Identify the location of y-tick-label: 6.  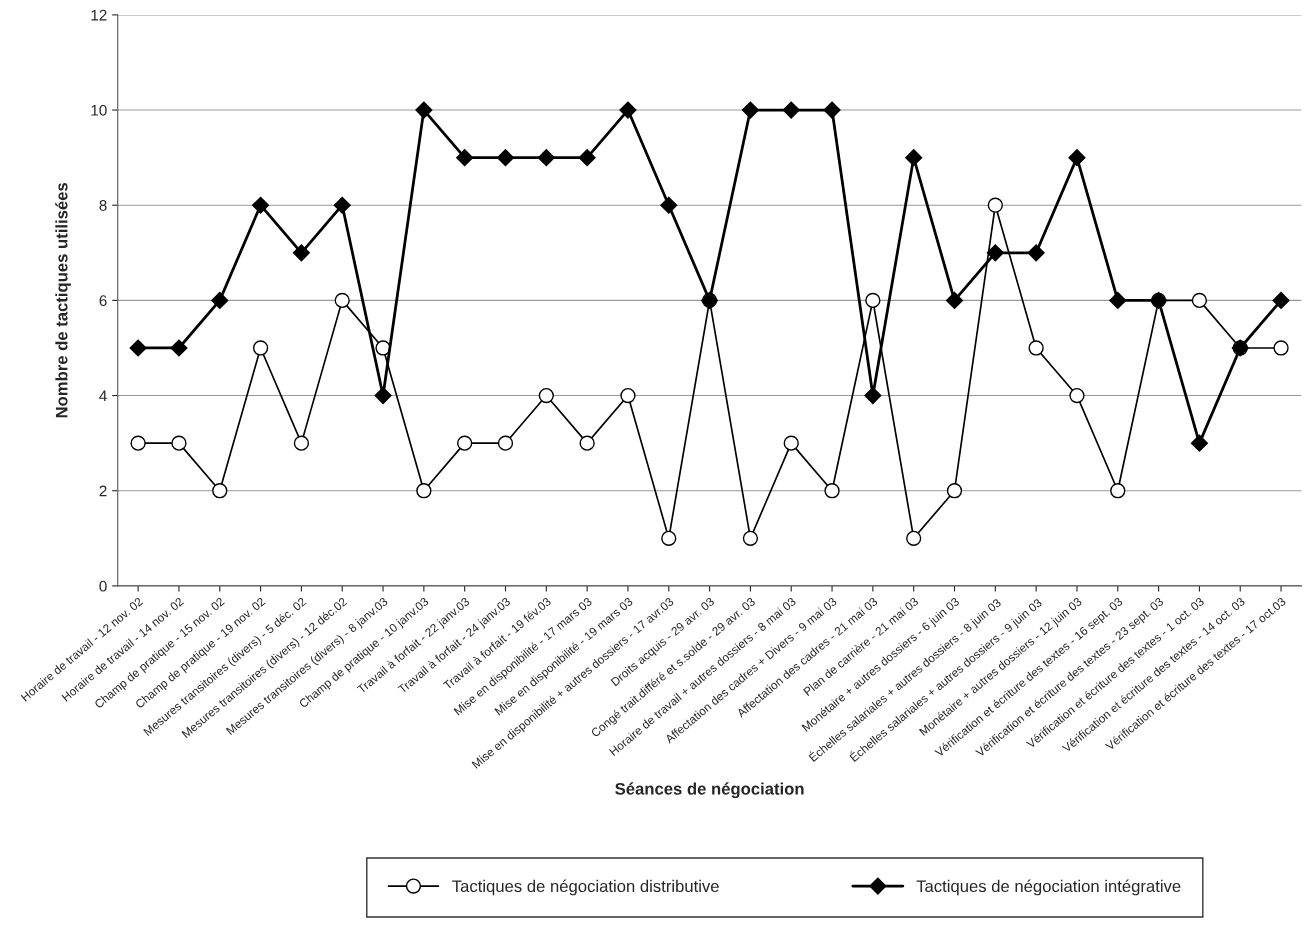
(103, 301).